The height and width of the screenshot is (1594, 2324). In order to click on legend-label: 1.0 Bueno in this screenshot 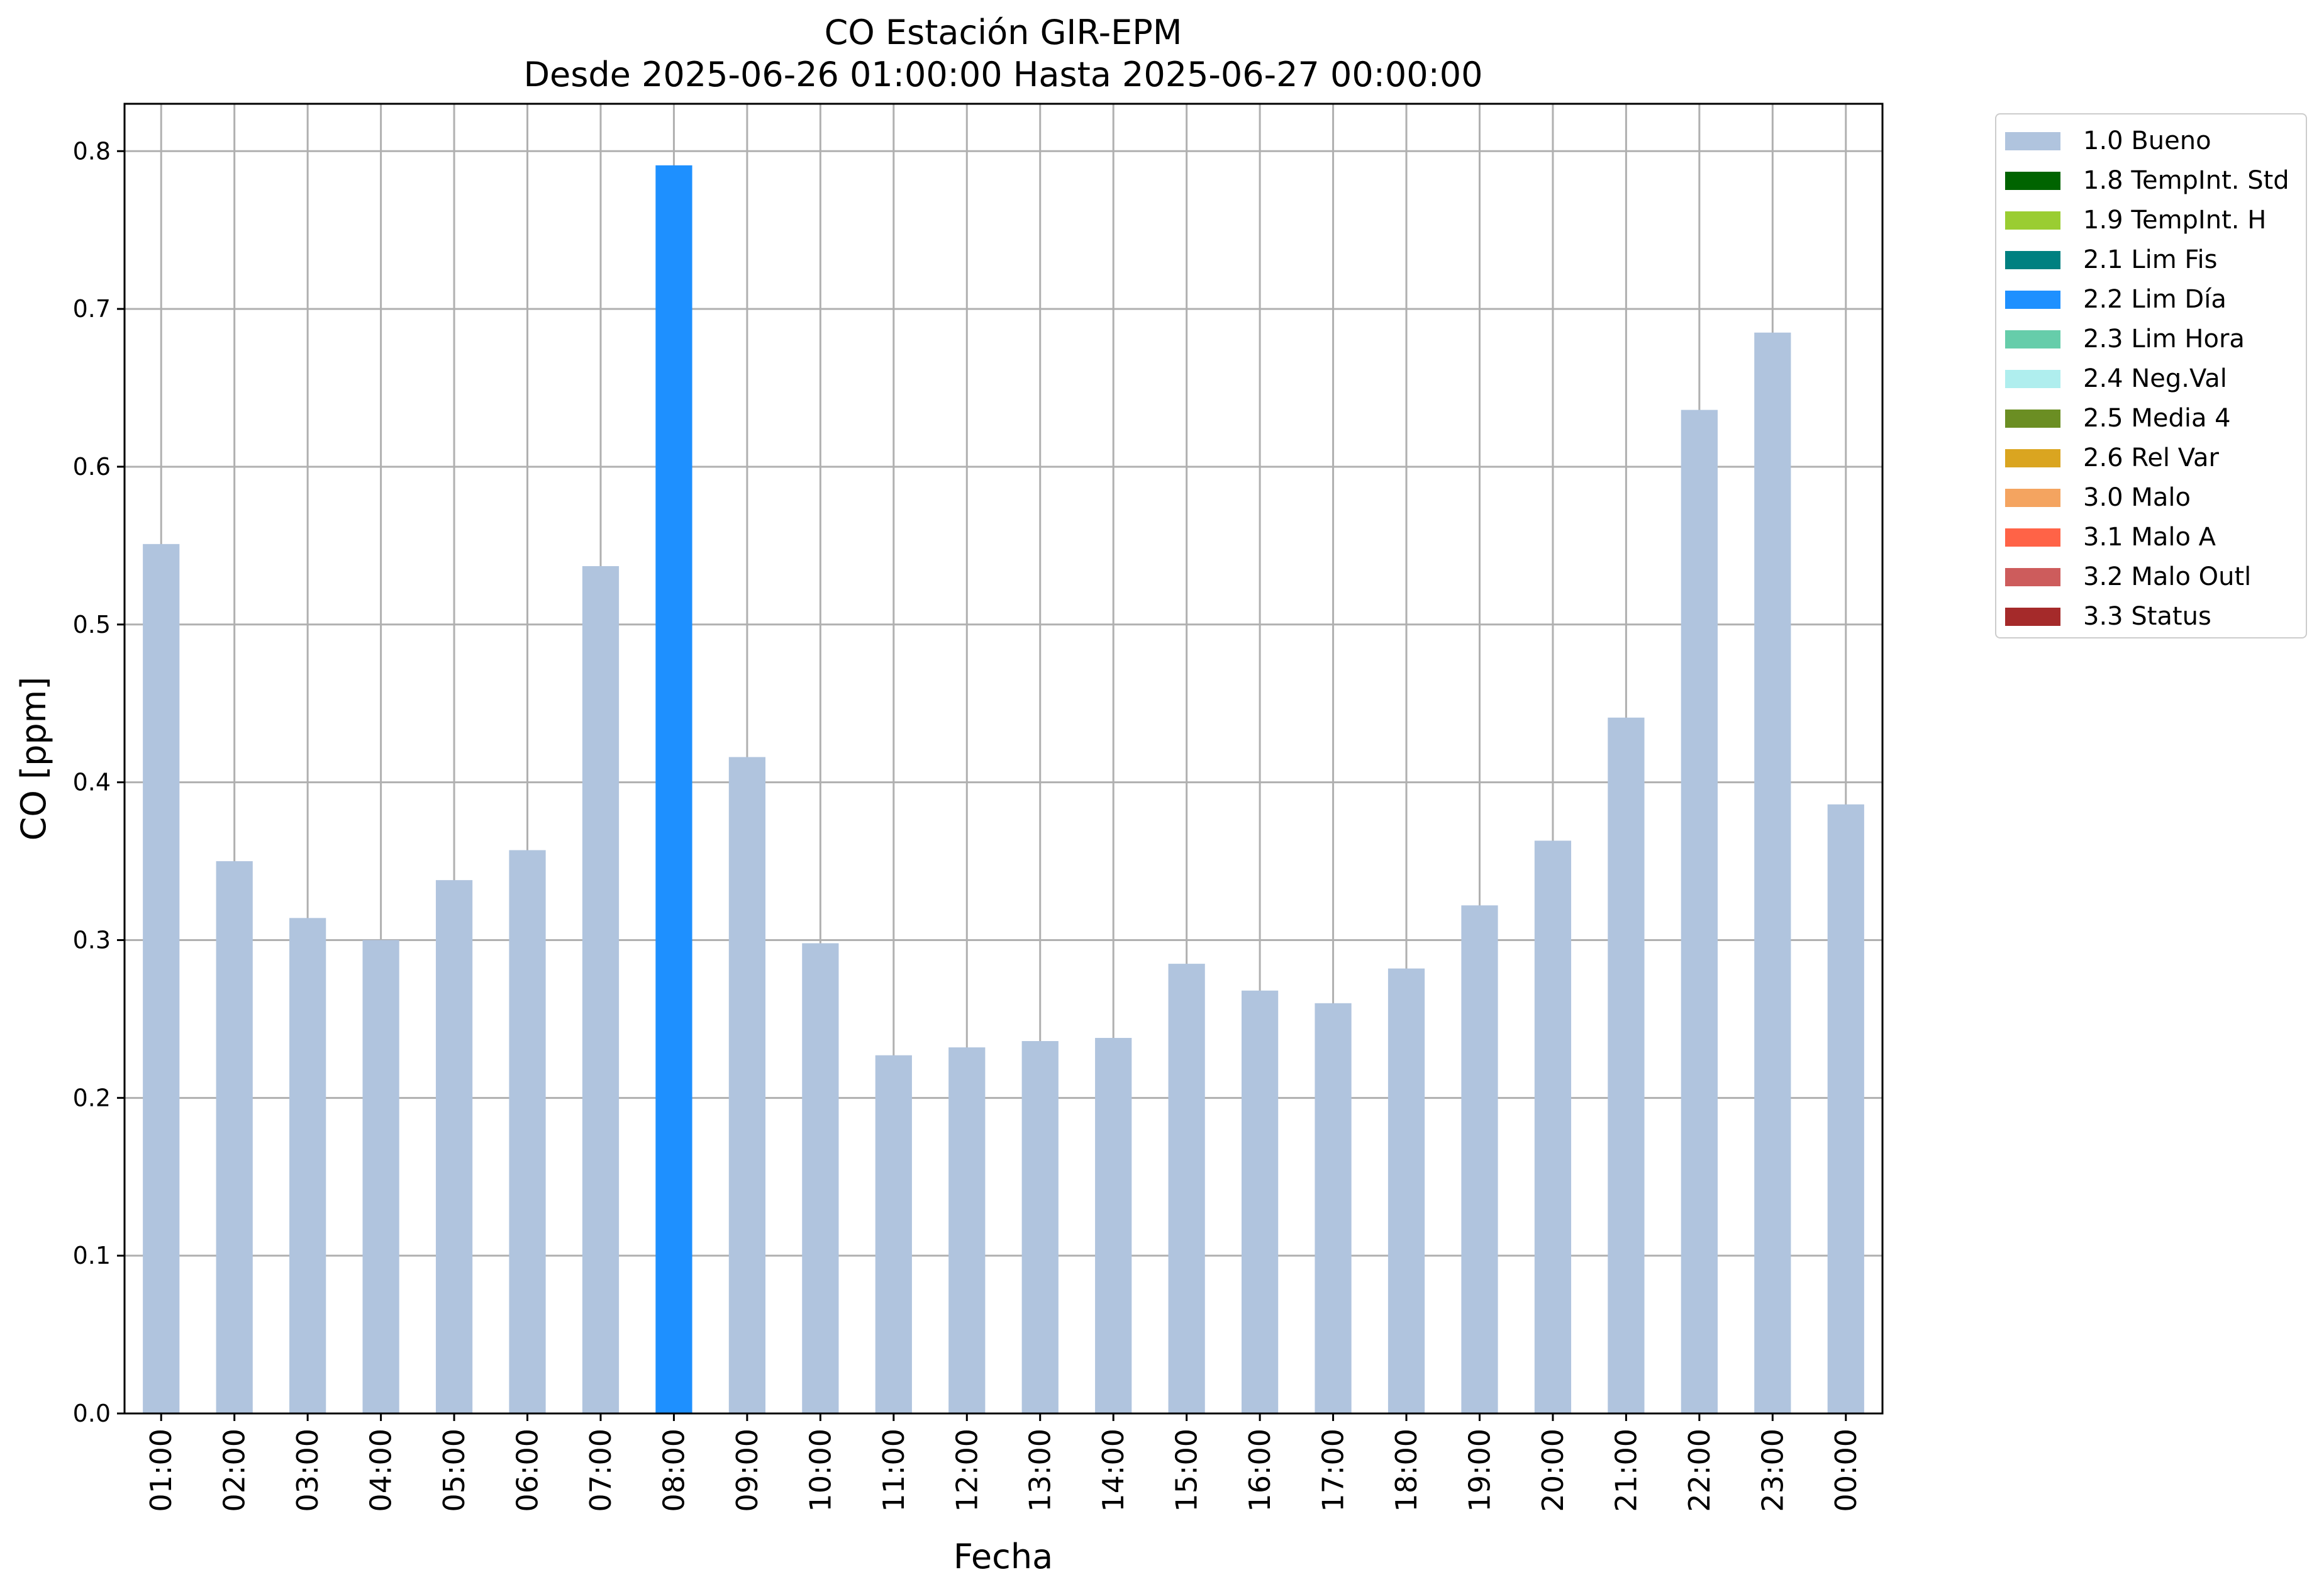, I will do `click(2147, 140)`.